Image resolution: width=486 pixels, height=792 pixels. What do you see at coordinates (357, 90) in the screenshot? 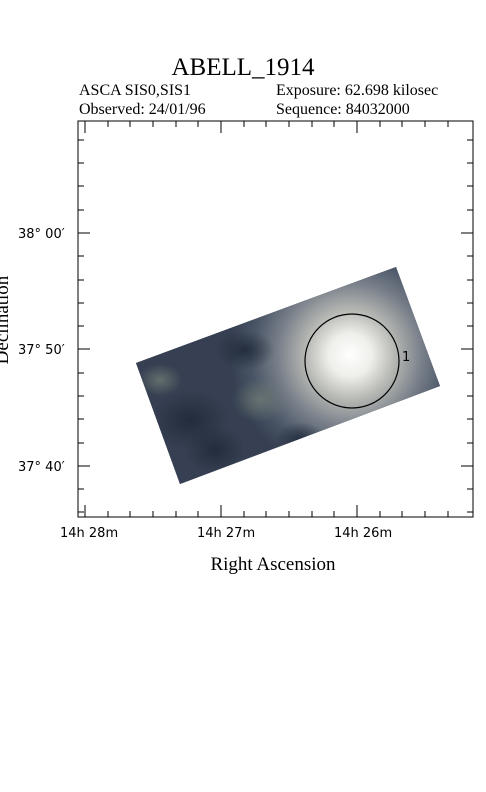
I see `exposure-text: Exposure: 62.698 kilosec` at bounding box center [357, 90].